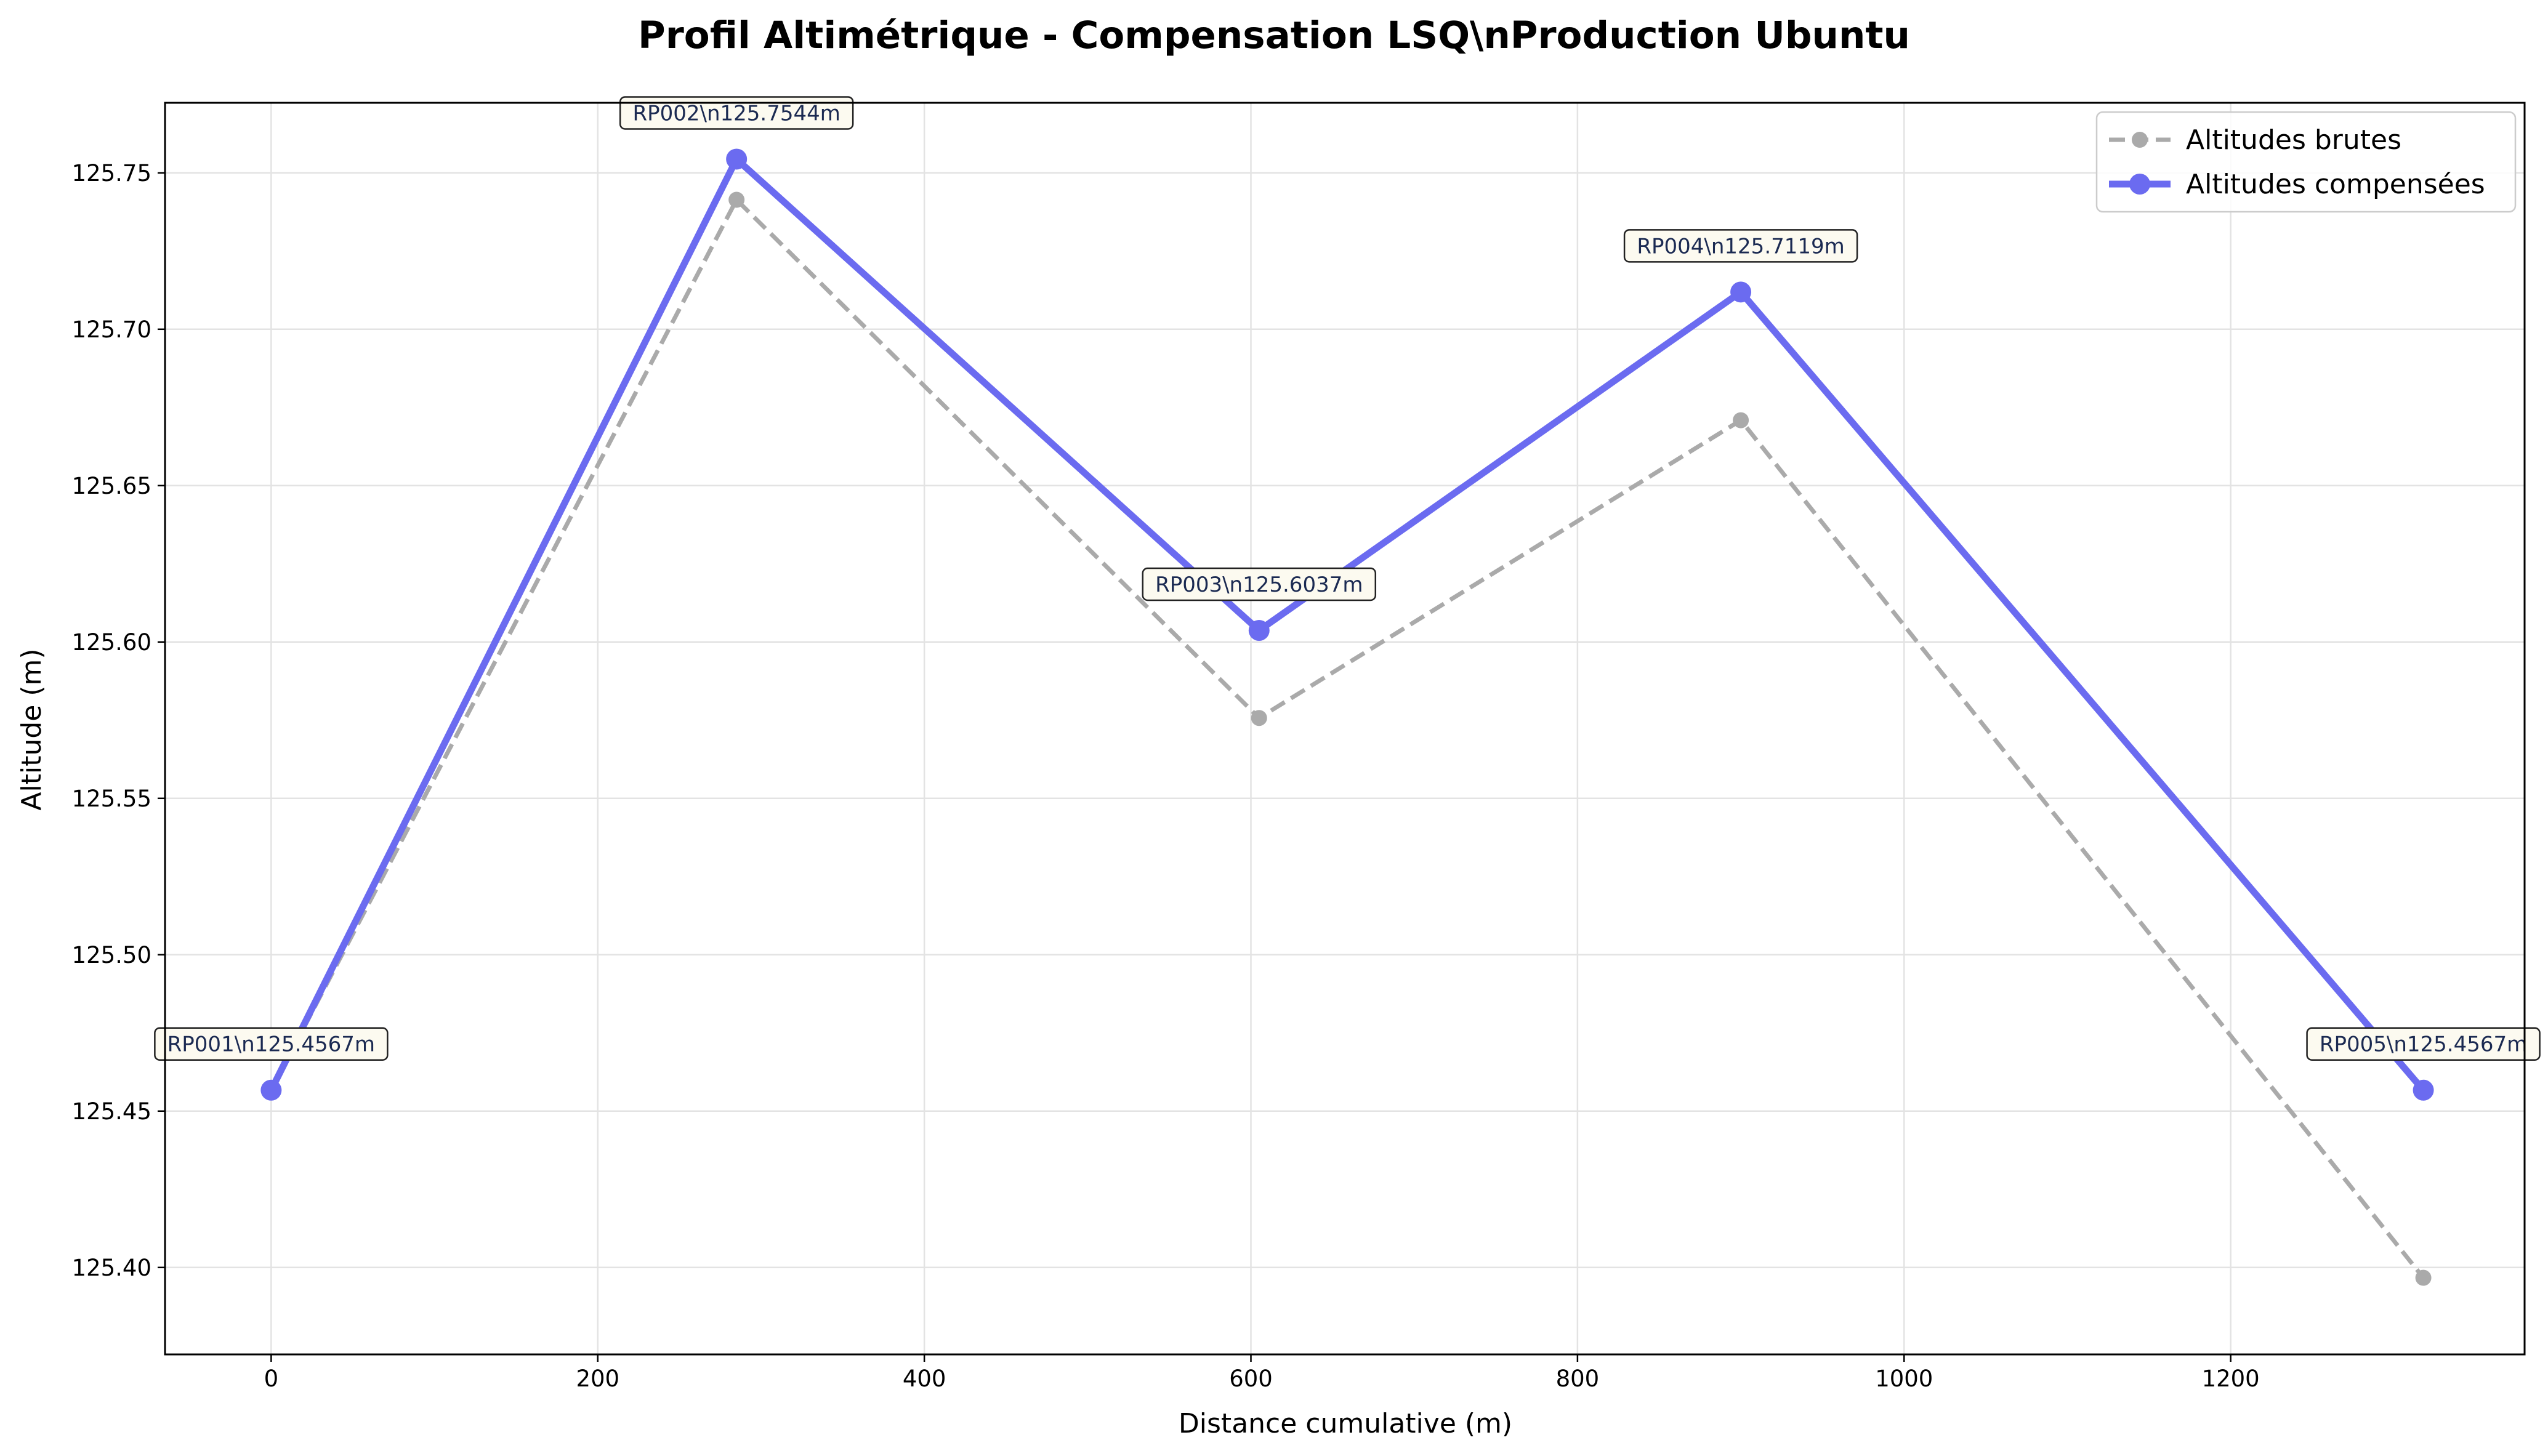  What do you see at coordinates (112, 1111) in the screenshot?
I see `y-tick-label: 125.45` at bounding box center [112, 1111].